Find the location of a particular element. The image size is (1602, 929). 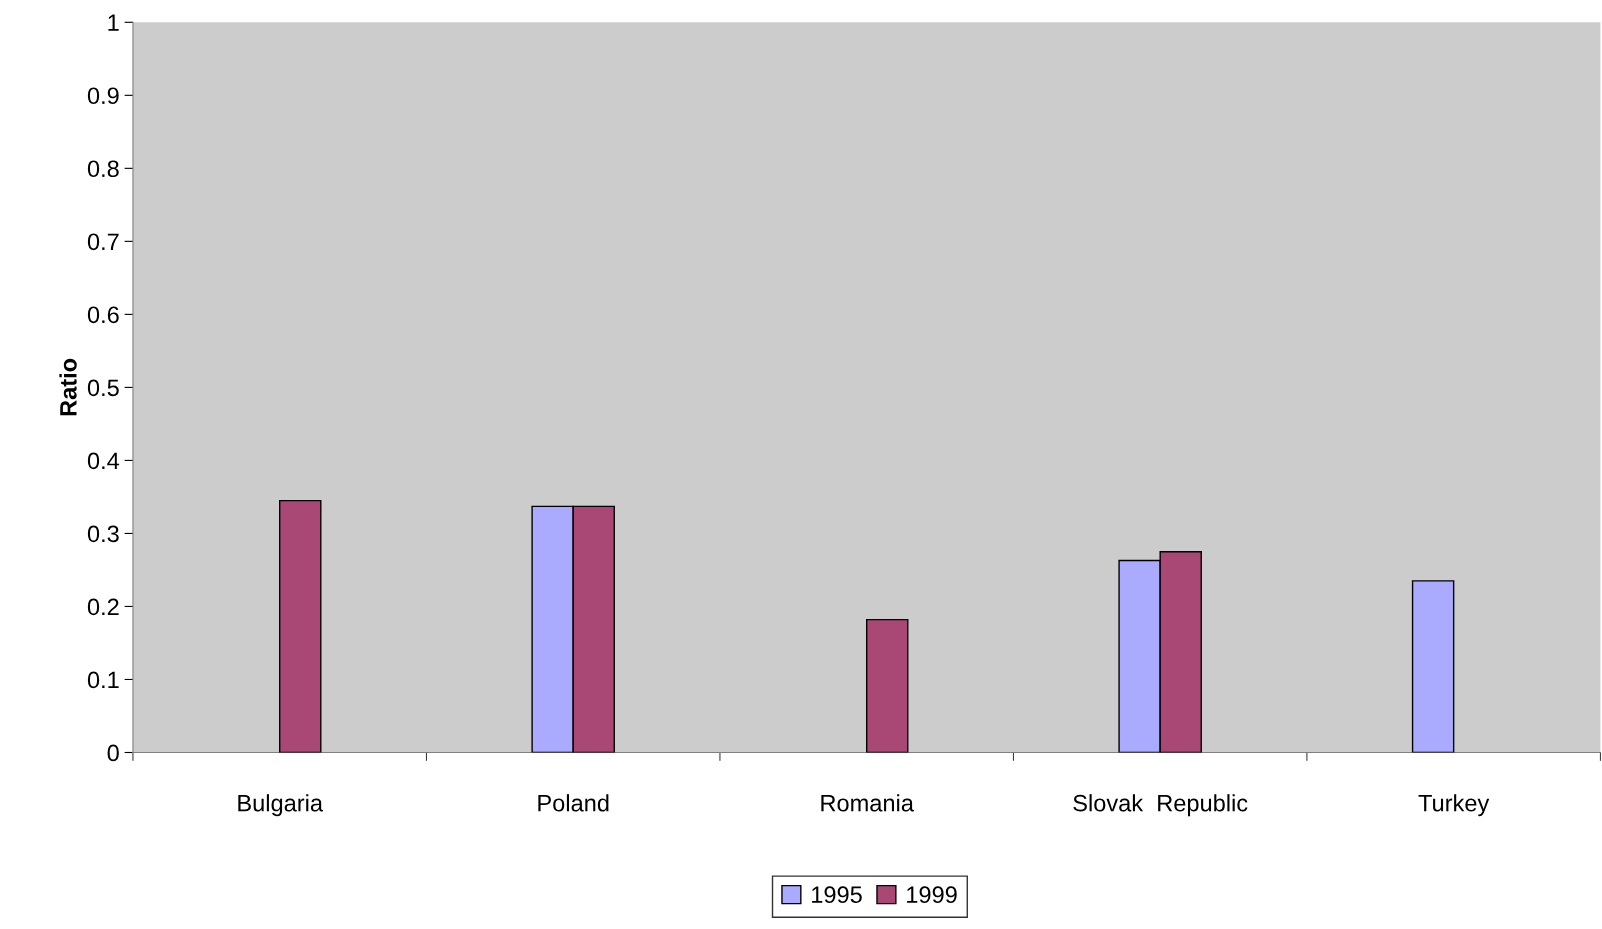

y-tick-label: 0.5 is located at coordinates (103, 388).